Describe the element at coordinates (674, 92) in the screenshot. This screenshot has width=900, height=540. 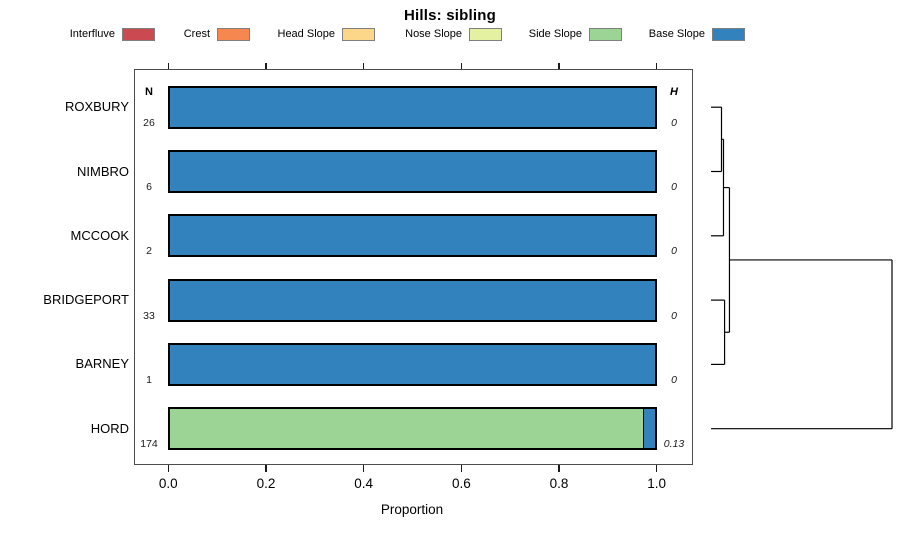
I see `h-column-header: H` at that location.